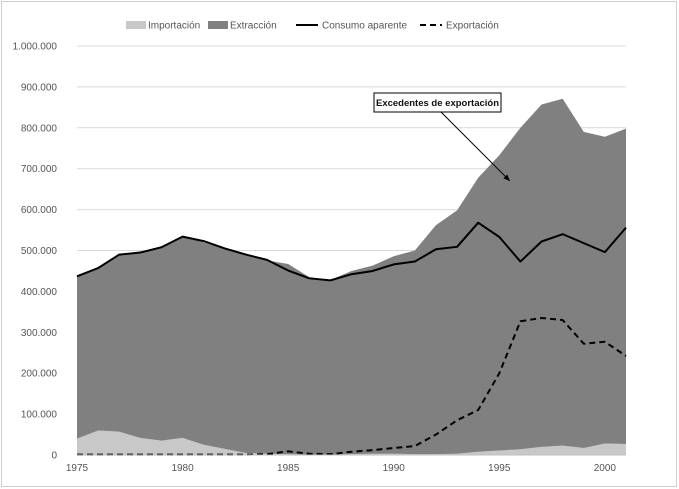 Image resolution: width=679 pixels, height=489 pixels. What do you see at coordinates (39, 415) in the screenshot?
I see `y-tick-label: 100.000` at bounding box center [39, 415].